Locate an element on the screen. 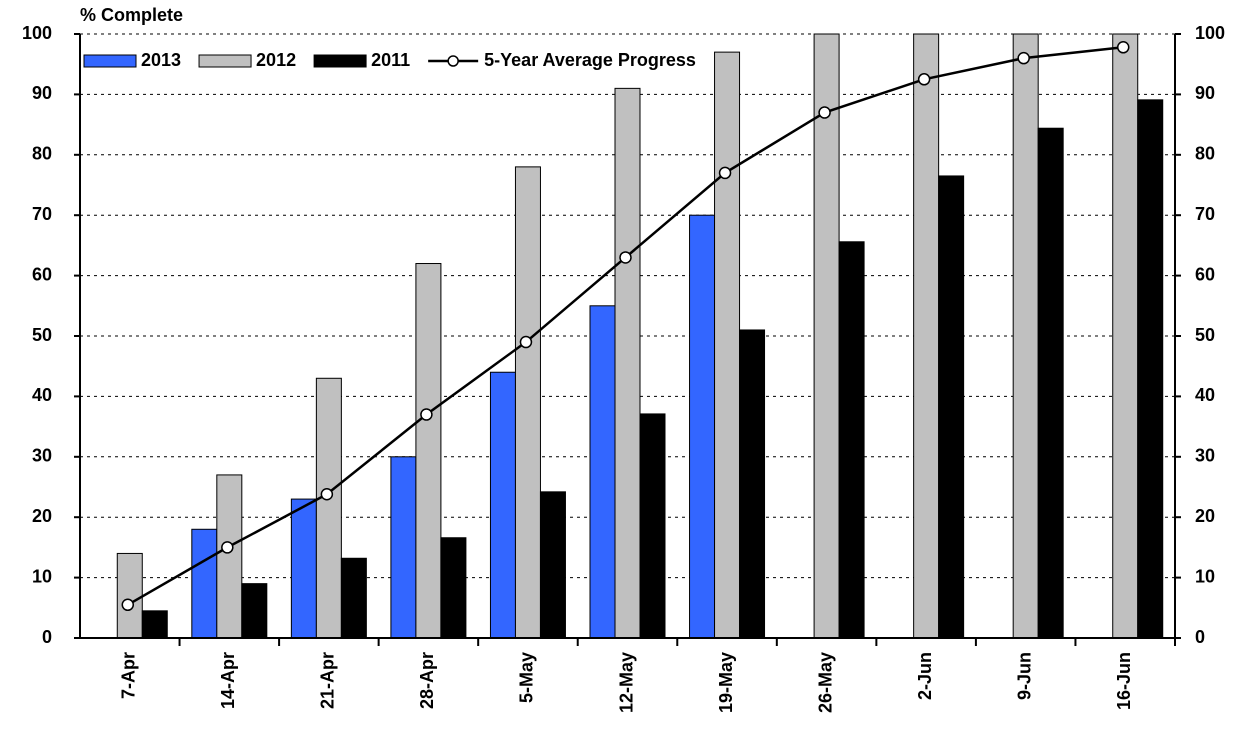  legend-label: 2011 is located at coordinates (390, 60).